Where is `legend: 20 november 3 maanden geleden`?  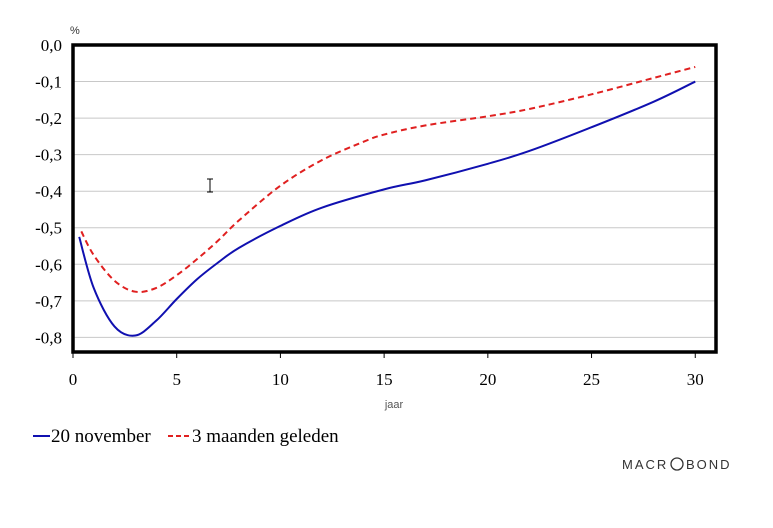
legend: 20 november 3 maanden geleden is located at coordinates (186, 436).